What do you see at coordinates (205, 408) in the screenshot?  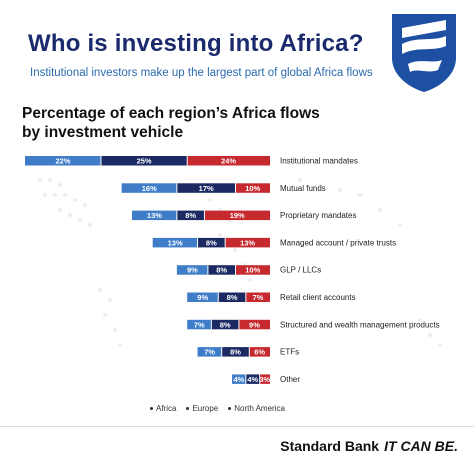 I see `legend-label-europe: Europe` at bounding box center [205, 408].